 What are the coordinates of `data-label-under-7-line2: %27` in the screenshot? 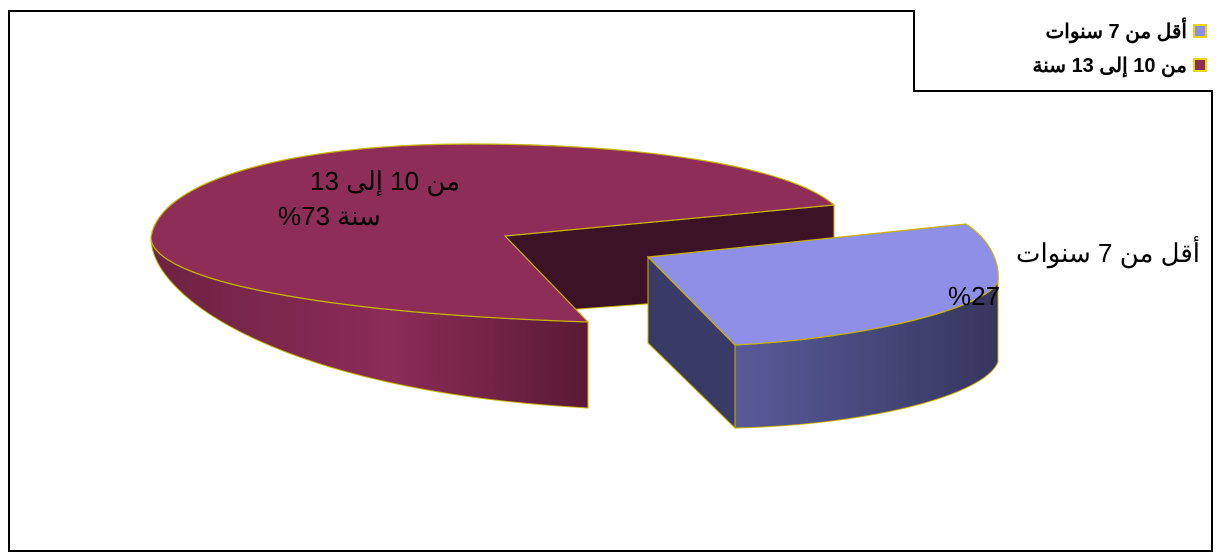 It's located at (974, 296).